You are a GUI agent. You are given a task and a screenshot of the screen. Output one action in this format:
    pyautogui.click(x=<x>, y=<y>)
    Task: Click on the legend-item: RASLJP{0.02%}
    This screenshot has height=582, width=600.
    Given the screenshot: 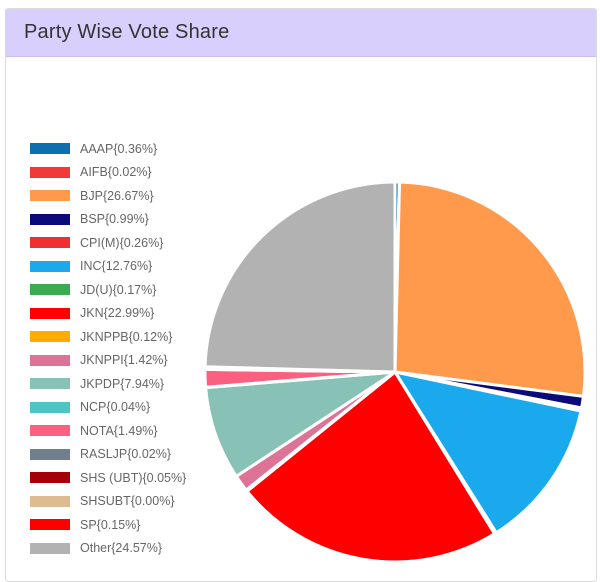 What is the action you would take?
    pyautogui.click(x=108, y=455)
    